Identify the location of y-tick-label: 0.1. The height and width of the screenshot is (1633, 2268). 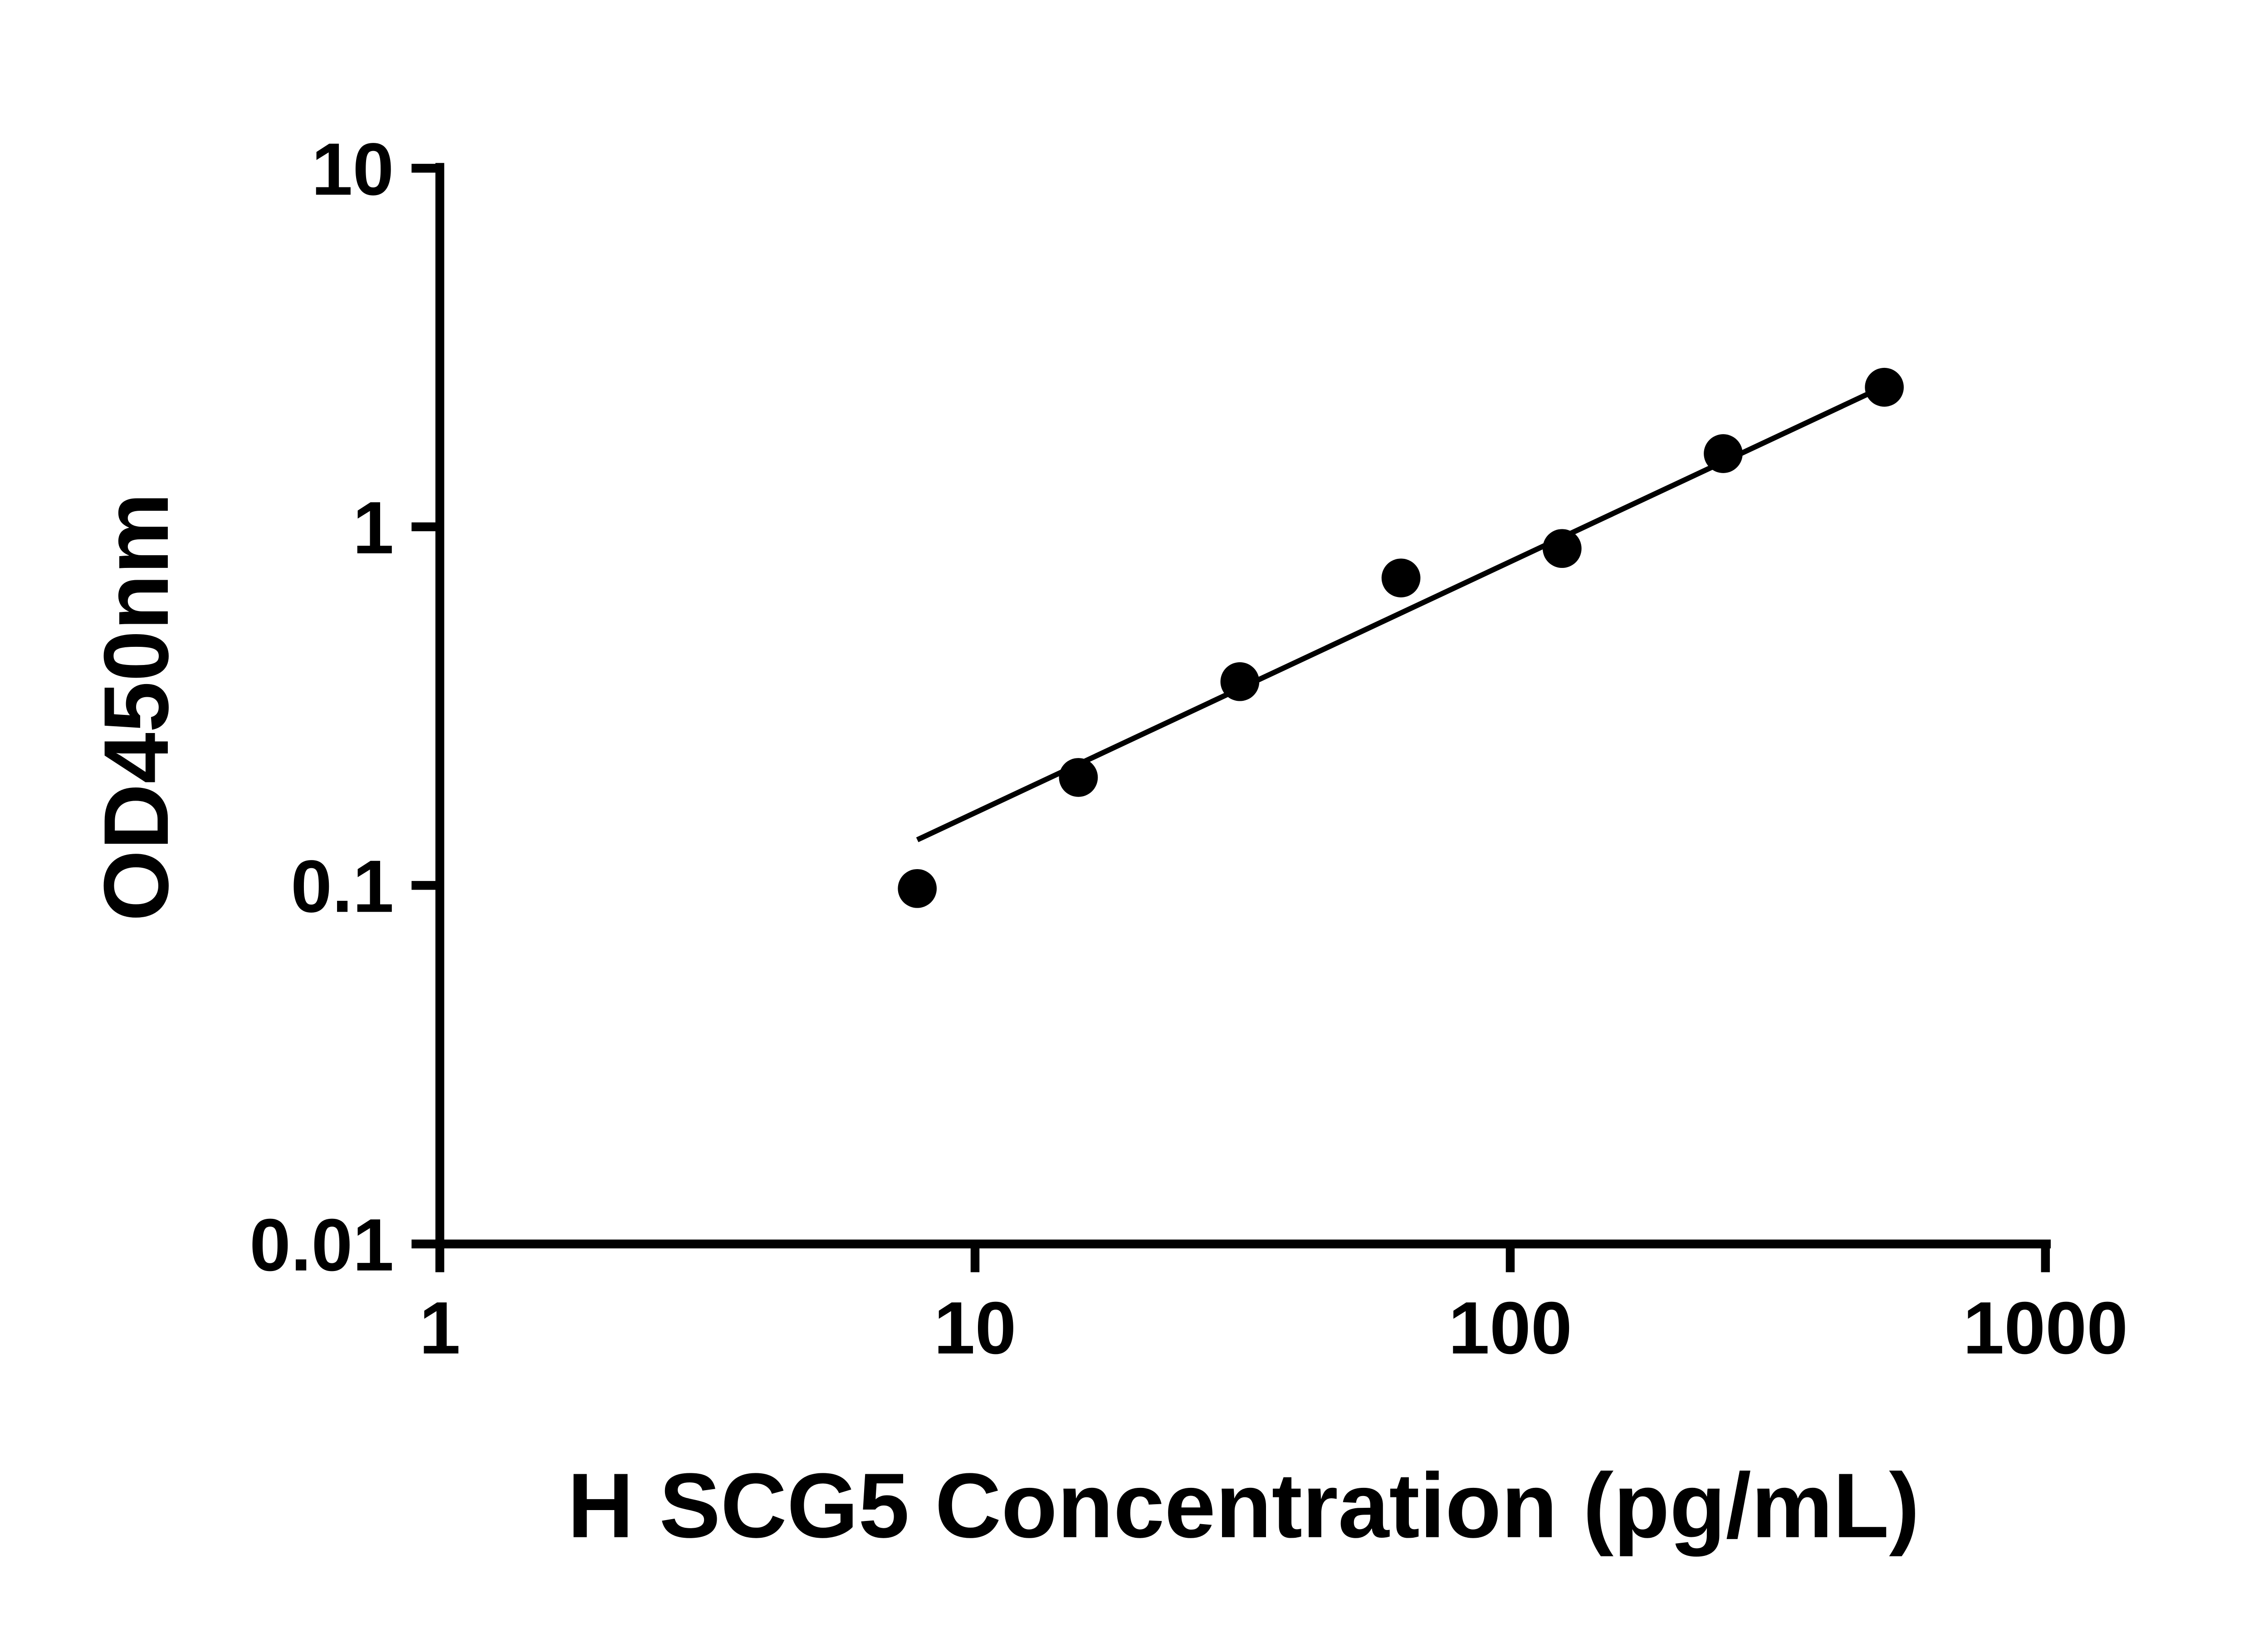
(343, 886).